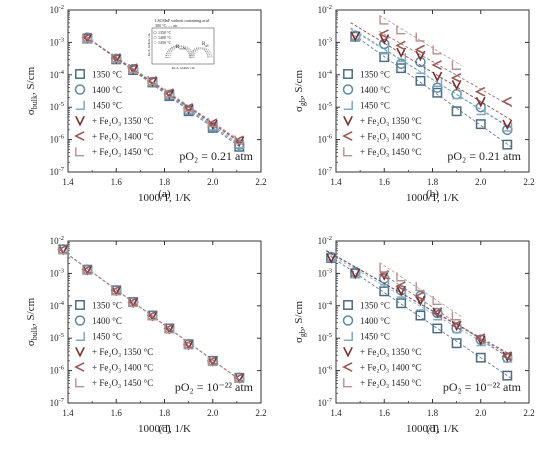 The height and width of the screenshot is (460, 550). I want to click on po2-annotation: pO₂ = 10⁻²² atm, so click(482, 387).